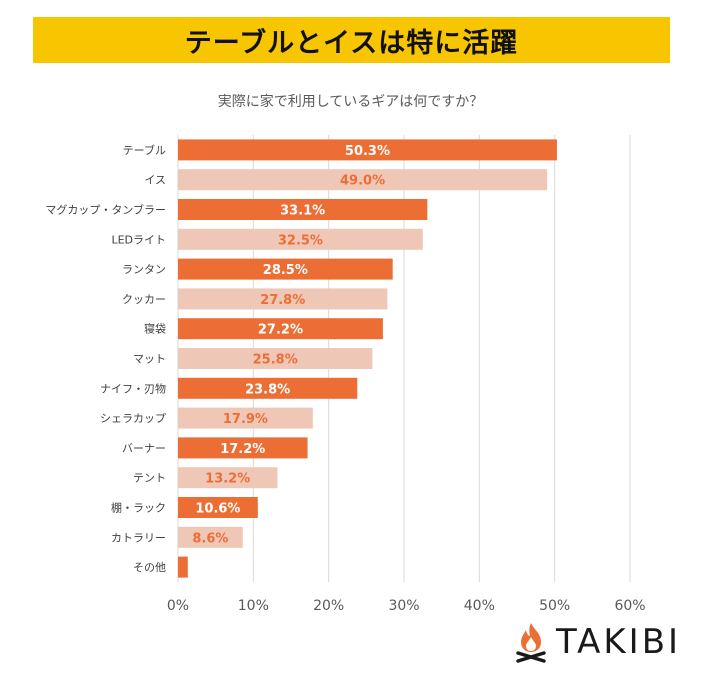 The height and width of the screenshot is (684, 701). I want to click on category-label: マット, so click(149, 359).